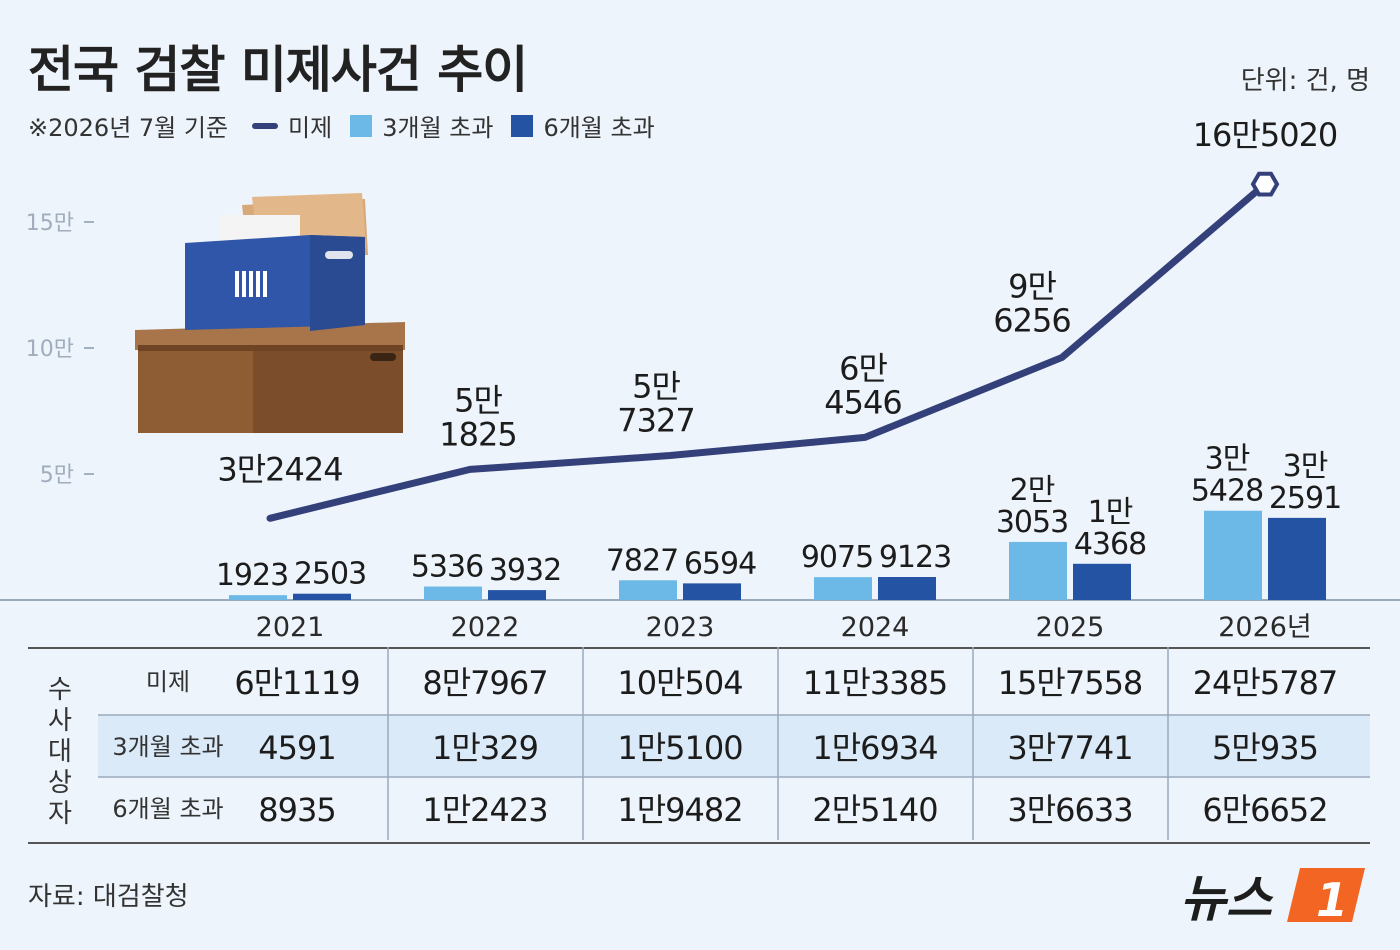 Image resolution: width=1400 pixels, height=950 pixels. Describe the element at coordinates (60, 814) in the screenshot. I see `table-group-label-char: 자` at that location.